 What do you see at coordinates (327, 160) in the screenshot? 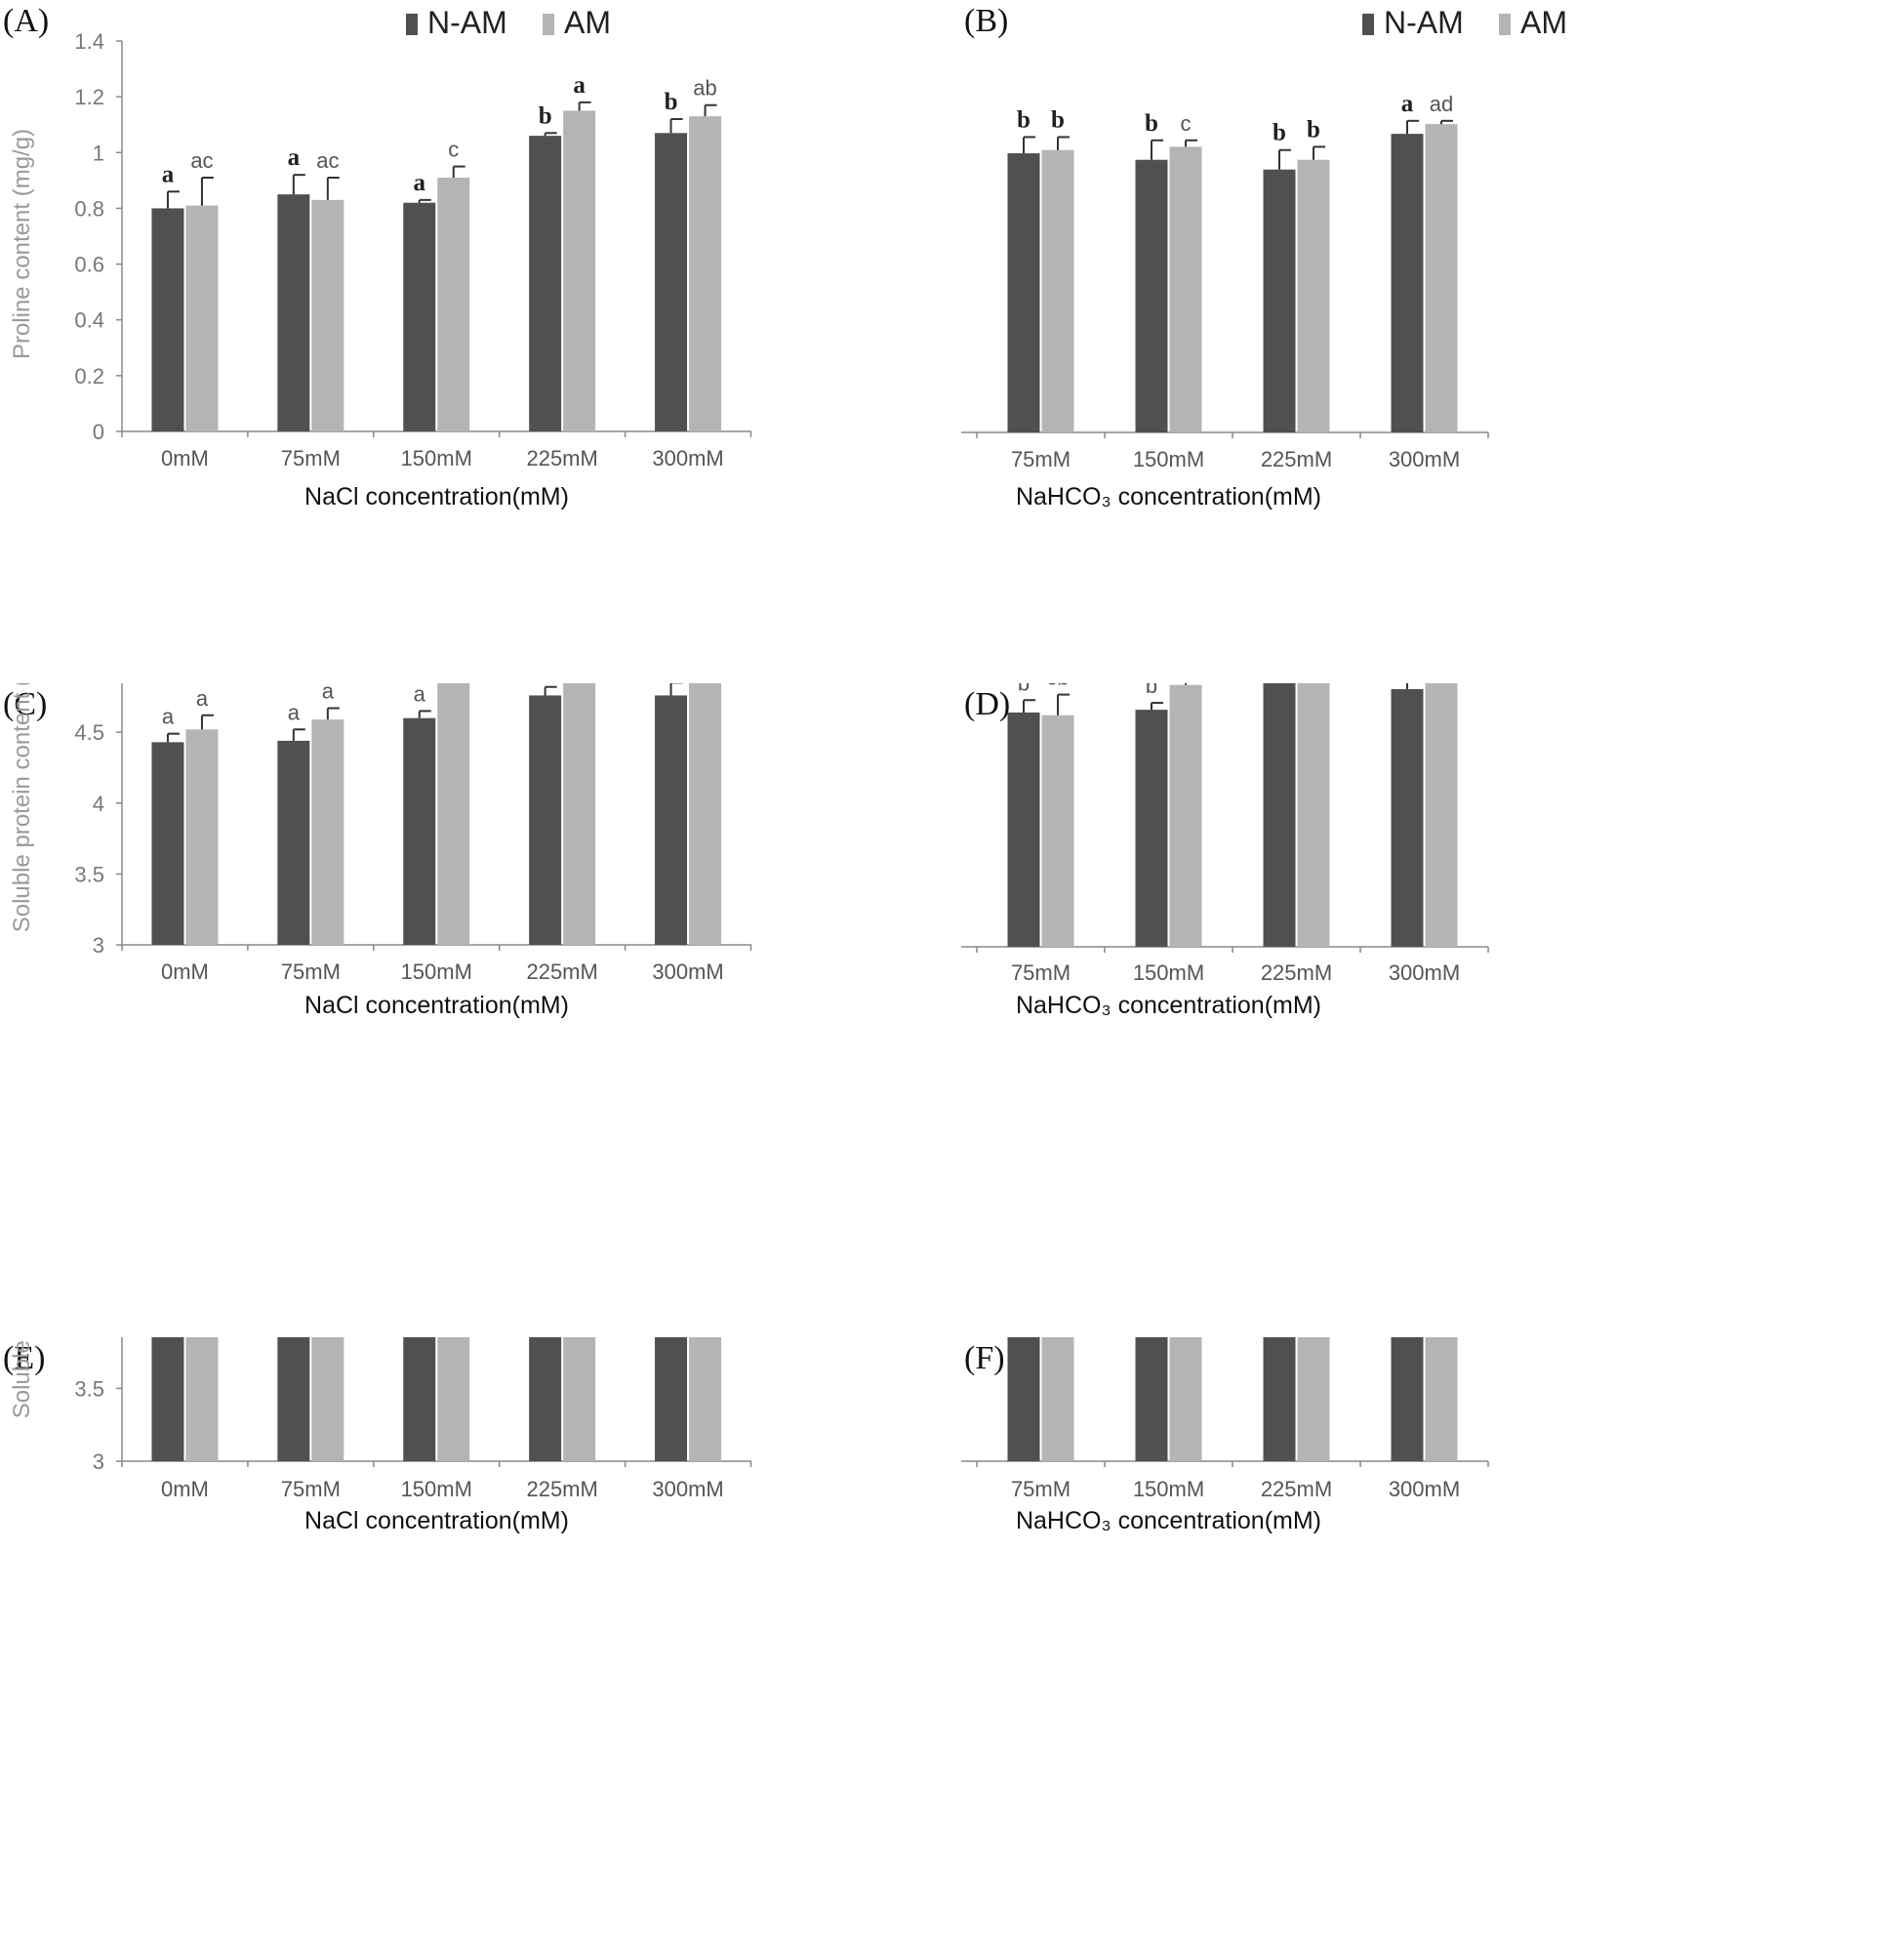
I see `significance-label: ac` at bounding box center [327, 160].